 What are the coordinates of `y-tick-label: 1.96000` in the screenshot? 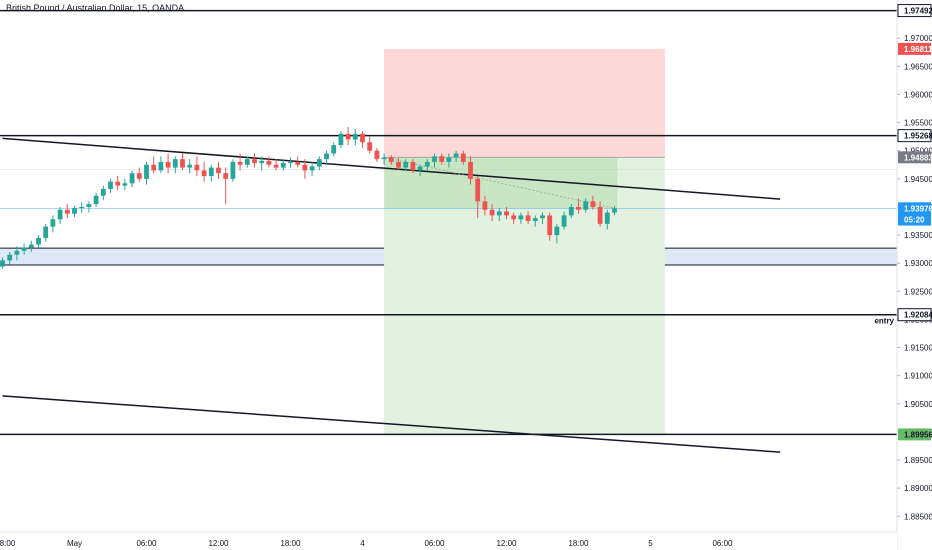 It's located at (918, 94).